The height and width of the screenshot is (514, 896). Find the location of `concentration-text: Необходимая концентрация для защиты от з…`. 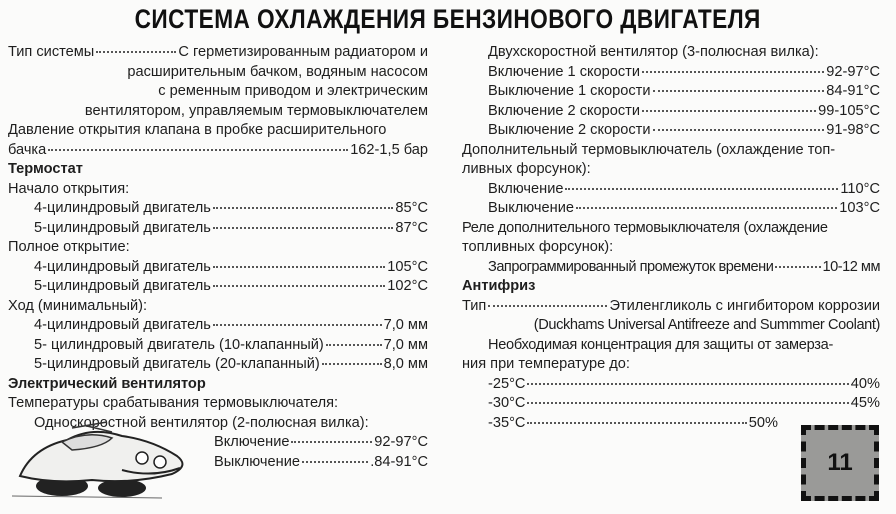

concentration-text: Необходимая концентрация для защиты от з… is located at coordinates (661, 344).